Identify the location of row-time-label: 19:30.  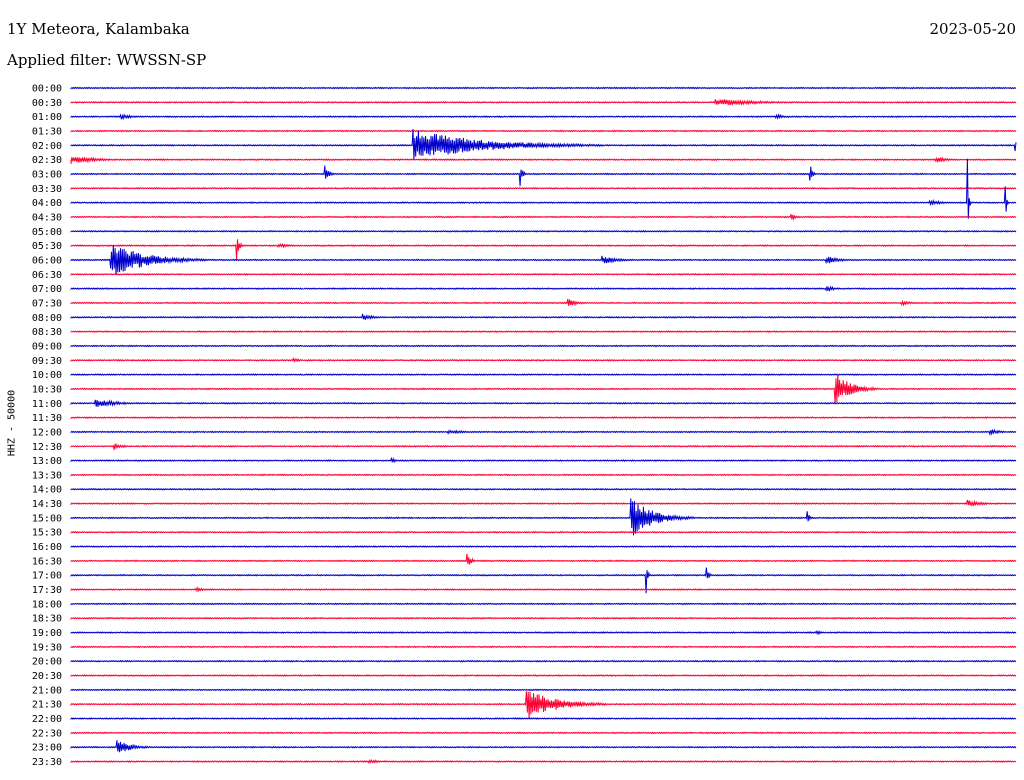
(47, 647).